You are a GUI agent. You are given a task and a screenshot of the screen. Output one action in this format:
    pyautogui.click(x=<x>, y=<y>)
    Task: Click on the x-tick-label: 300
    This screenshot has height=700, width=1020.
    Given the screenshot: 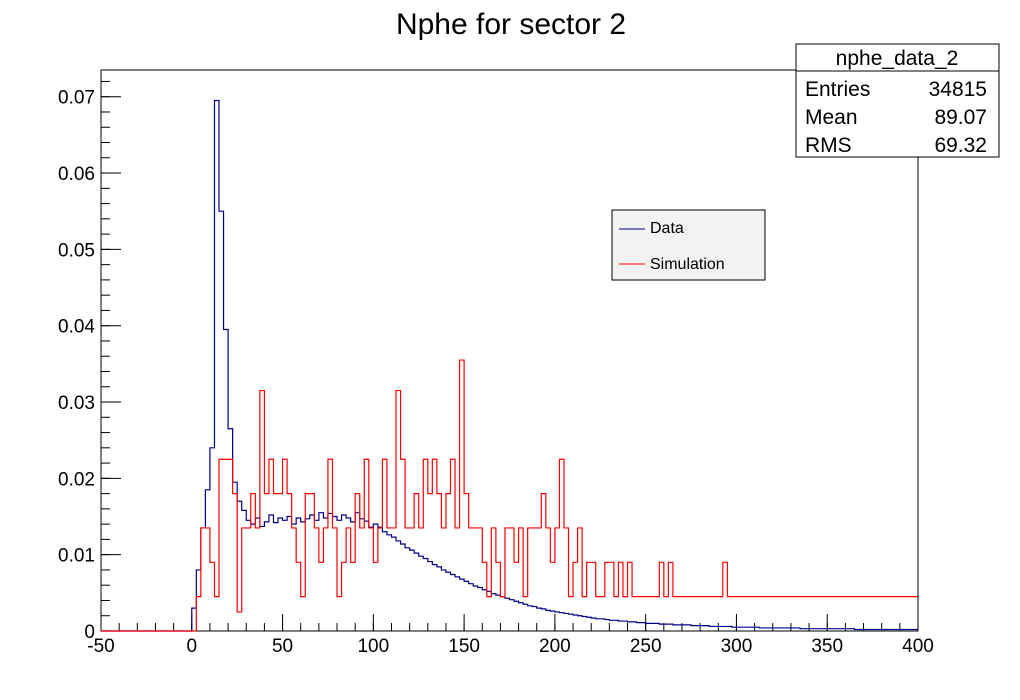 What is the action you would take?
    pyautogui.click(x=737, y=646)
    